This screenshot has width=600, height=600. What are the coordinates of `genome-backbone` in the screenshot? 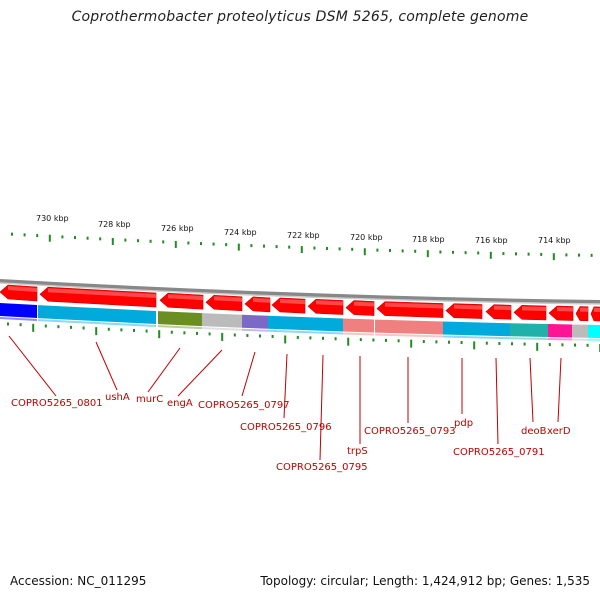 It's located at (300, 291).